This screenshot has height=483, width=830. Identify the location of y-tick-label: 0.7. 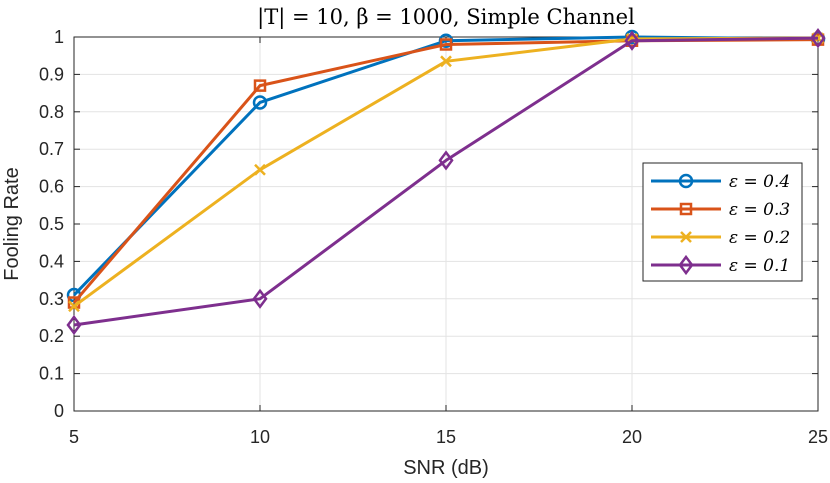
(51, 149).